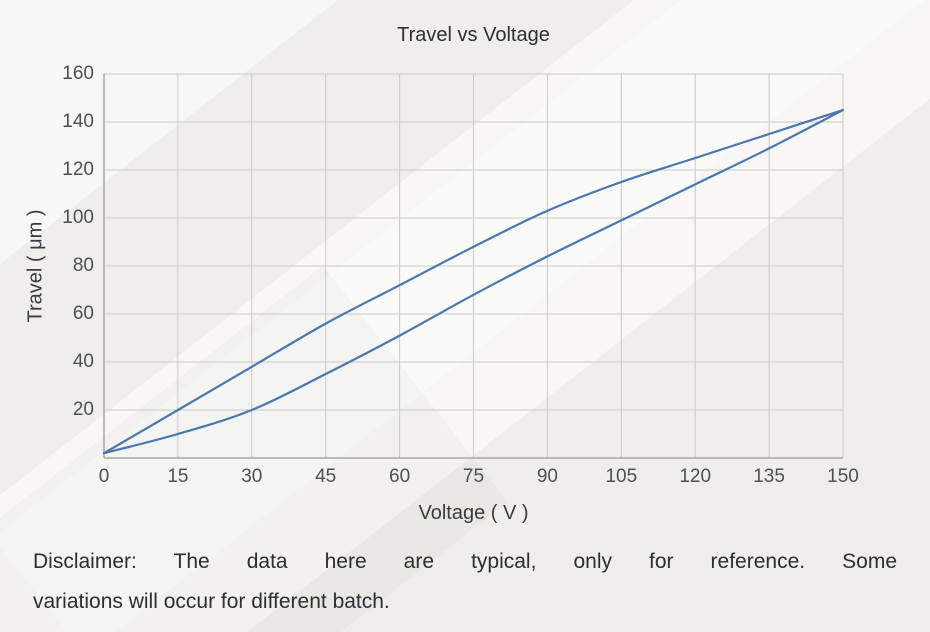 This screenshot has height=632, width=930. I want to click on x-tick-label: 60, so click(400, 476).